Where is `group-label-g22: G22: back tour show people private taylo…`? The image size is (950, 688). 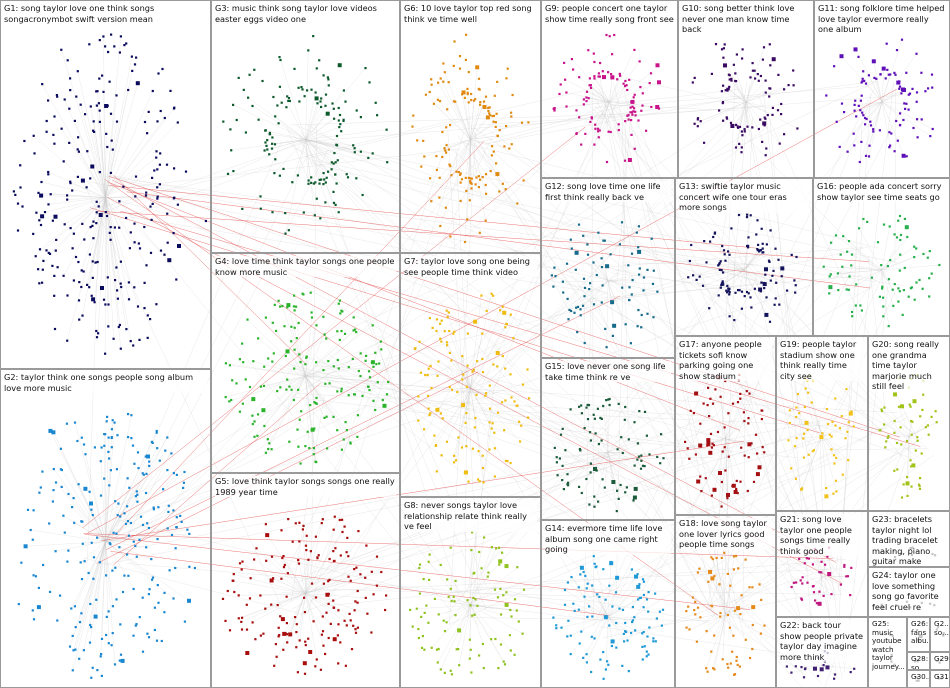
group-label-g22: G22: back tour show people private taylo… is located at coordinates (822, 641).